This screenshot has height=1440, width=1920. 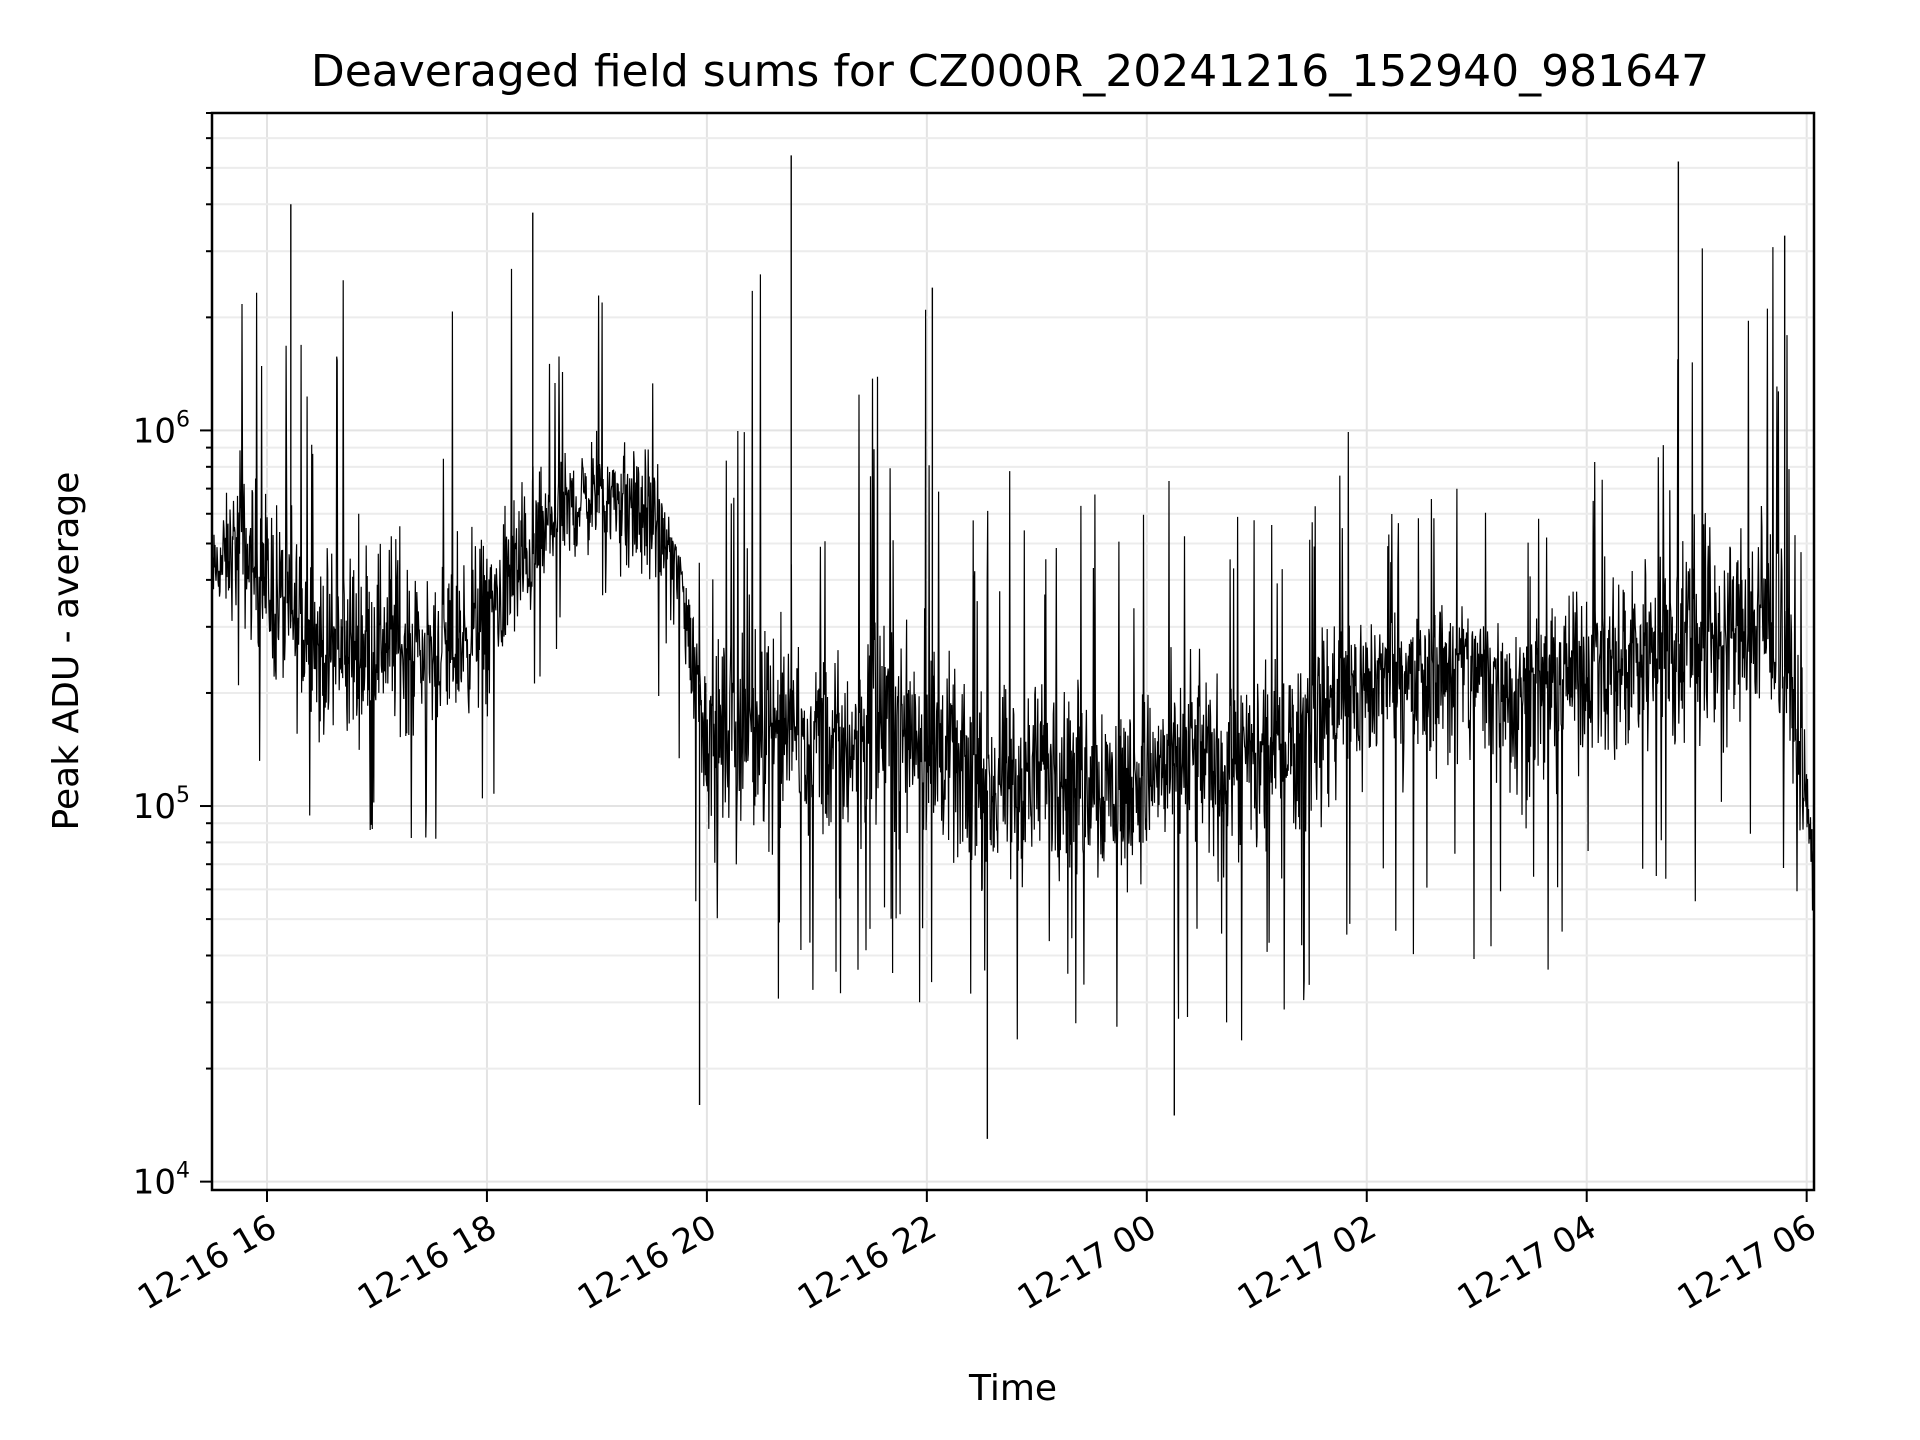 What do you see at coordinates (161, 805) in the screenshot?
I see `y-tick-label-1: 105` at bounding box center [161, 805].